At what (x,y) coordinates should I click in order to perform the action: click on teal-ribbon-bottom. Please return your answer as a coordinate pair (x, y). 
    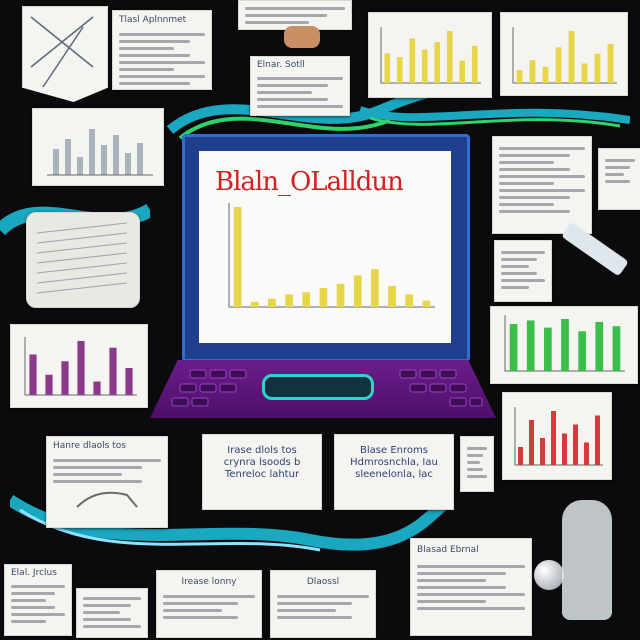
    Looking at the image, I should click on (230, 523).